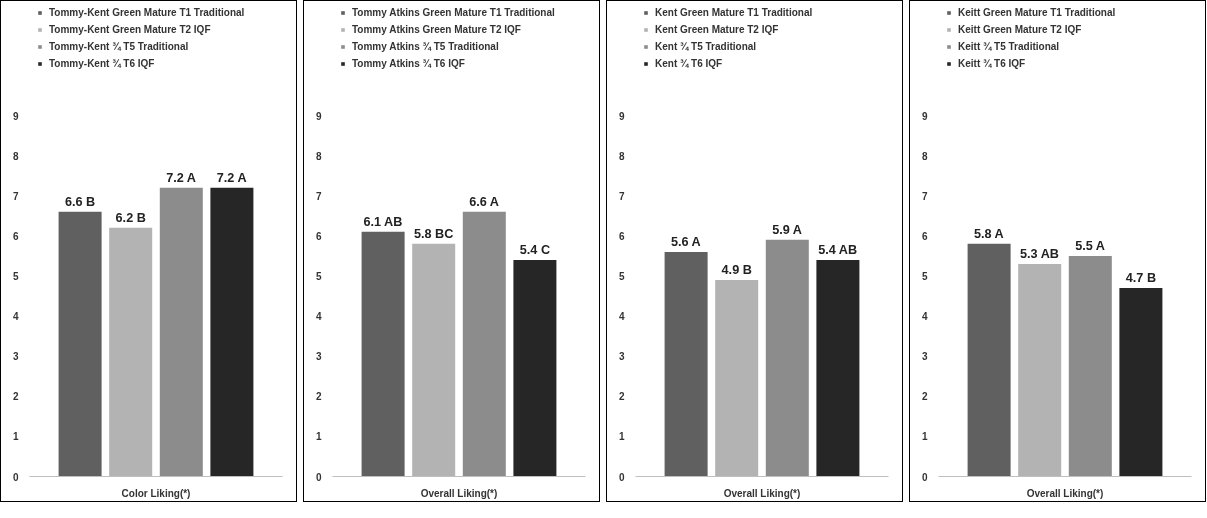 Image resolution: width=1207 pixels, height=518 pixels. Describe the element at coordinates (838, 249) in the screenshot. I see `data-label: 5.4 AB` at that location.